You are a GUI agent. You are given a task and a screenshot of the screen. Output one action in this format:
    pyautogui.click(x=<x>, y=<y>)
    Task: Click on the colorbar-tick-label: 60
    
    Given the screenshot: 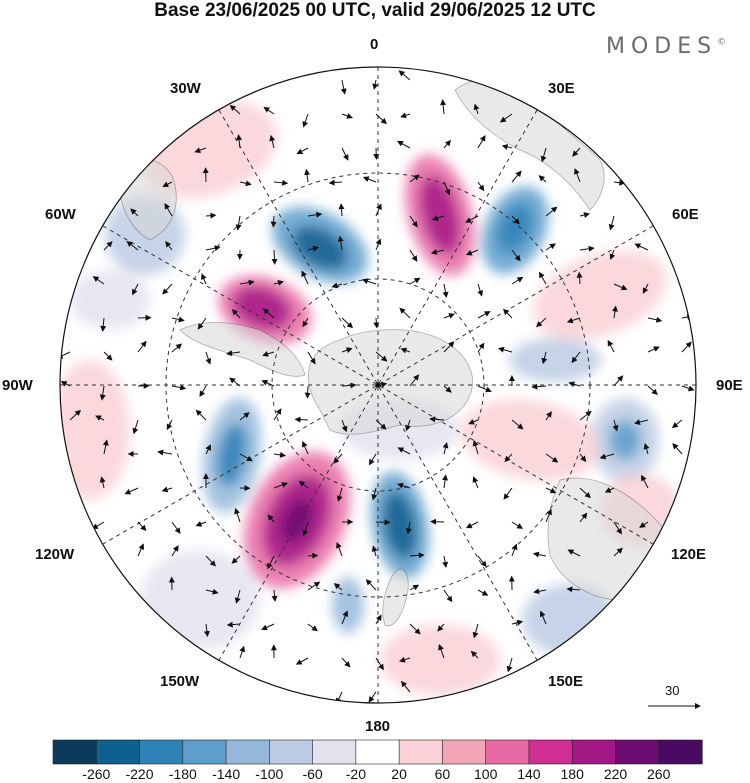 What is the action you would take?
    pyautogui.click(x=442, y=774)
    